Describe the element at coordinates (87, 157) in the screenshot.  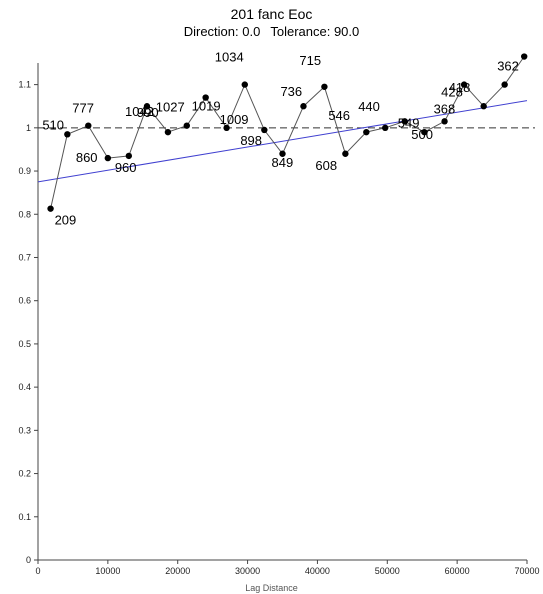
I see `point-label: 860` at that location.